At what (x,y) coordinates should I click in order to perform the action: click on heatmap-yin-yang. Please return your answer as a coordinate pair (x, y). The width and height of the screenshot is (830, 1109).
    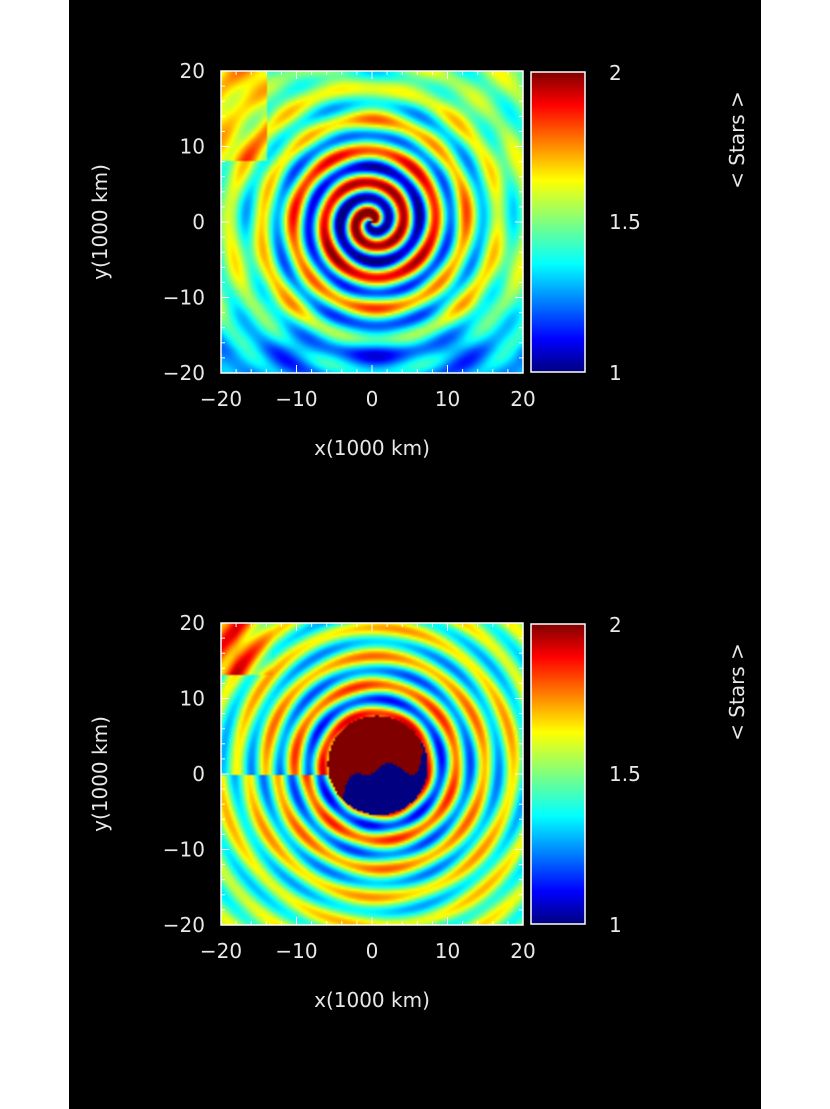
    Looking at the image, I should click on (372, 774).